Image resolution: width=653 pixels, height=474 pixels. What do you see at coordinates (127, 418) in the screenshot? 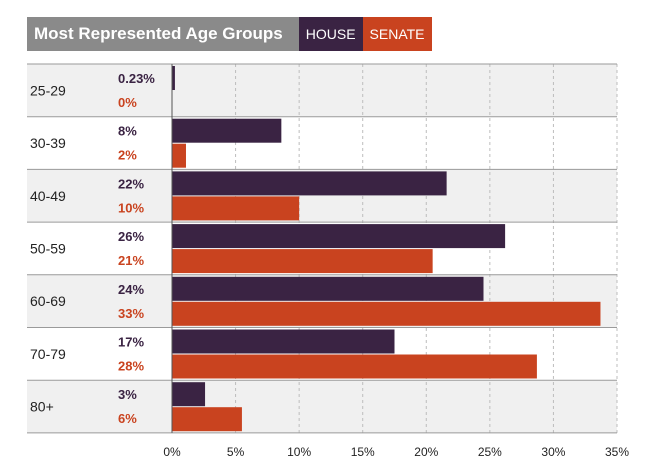
I see `data-label-senate: 6%` at bounding box center [127, 418].